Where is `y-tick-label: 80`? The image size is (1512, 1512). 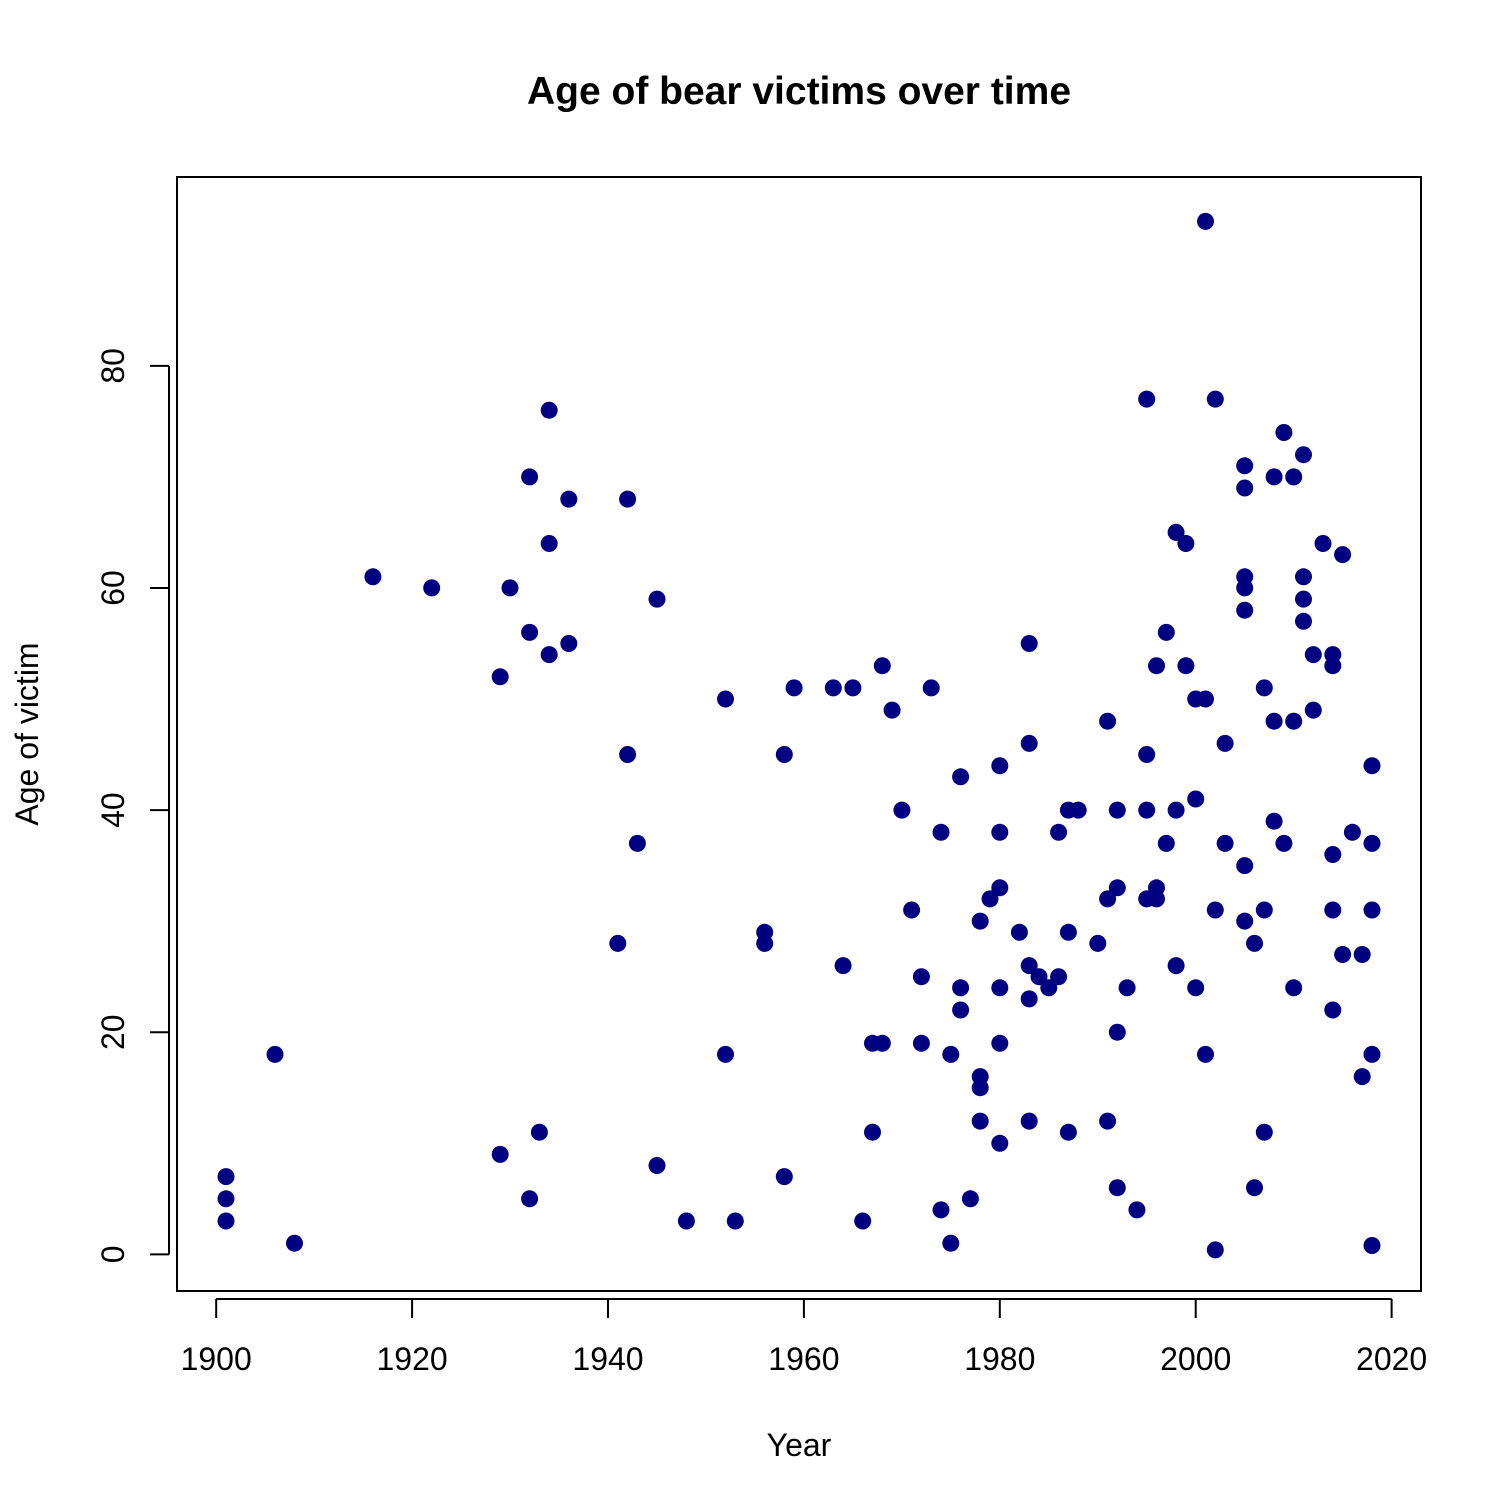
y-tick-label: 80 is located at coordinates (113, 366).